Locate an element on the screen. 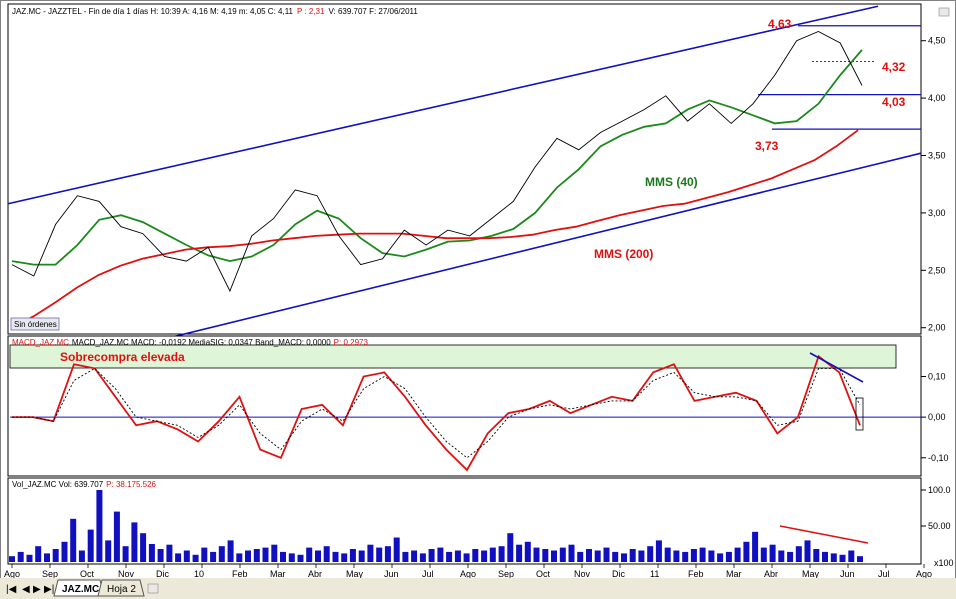 The width and height of the screenshot is (956, 599). x-label-9: May is located at coordinates (355, 574).